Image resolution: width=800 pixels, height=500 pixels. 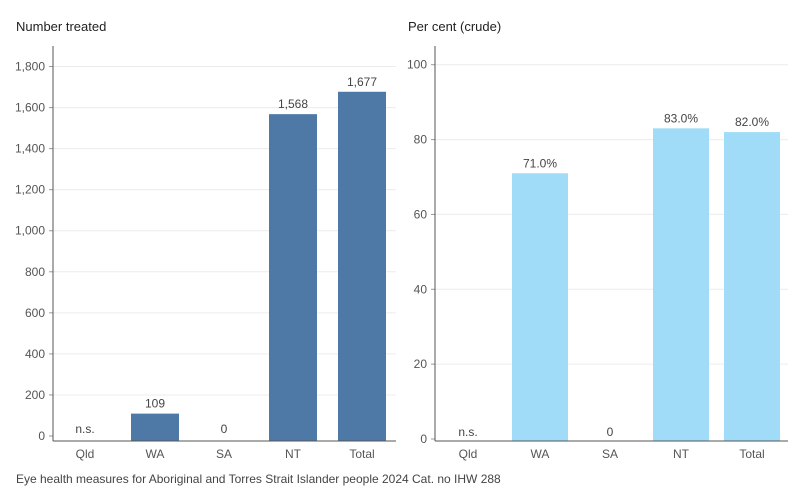 What do you see at coordinates (540, 163) in the screenshot?
I see `right-data-label: 71.0%` at bounding box center [540, 163].